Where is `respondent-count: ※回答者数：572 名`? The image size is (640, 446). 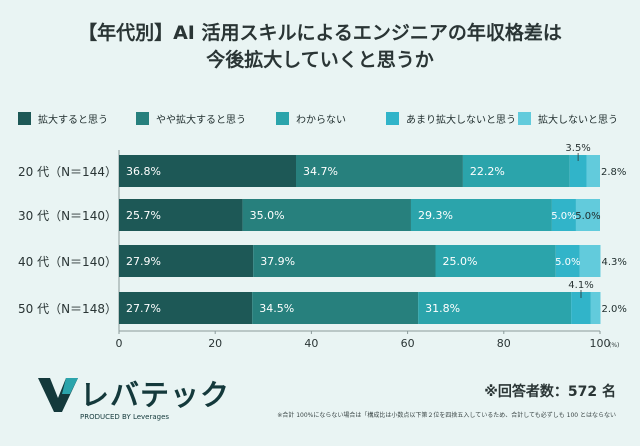
respondent-count: ※回答者数：572 名 is located at coordinates (550, 392).